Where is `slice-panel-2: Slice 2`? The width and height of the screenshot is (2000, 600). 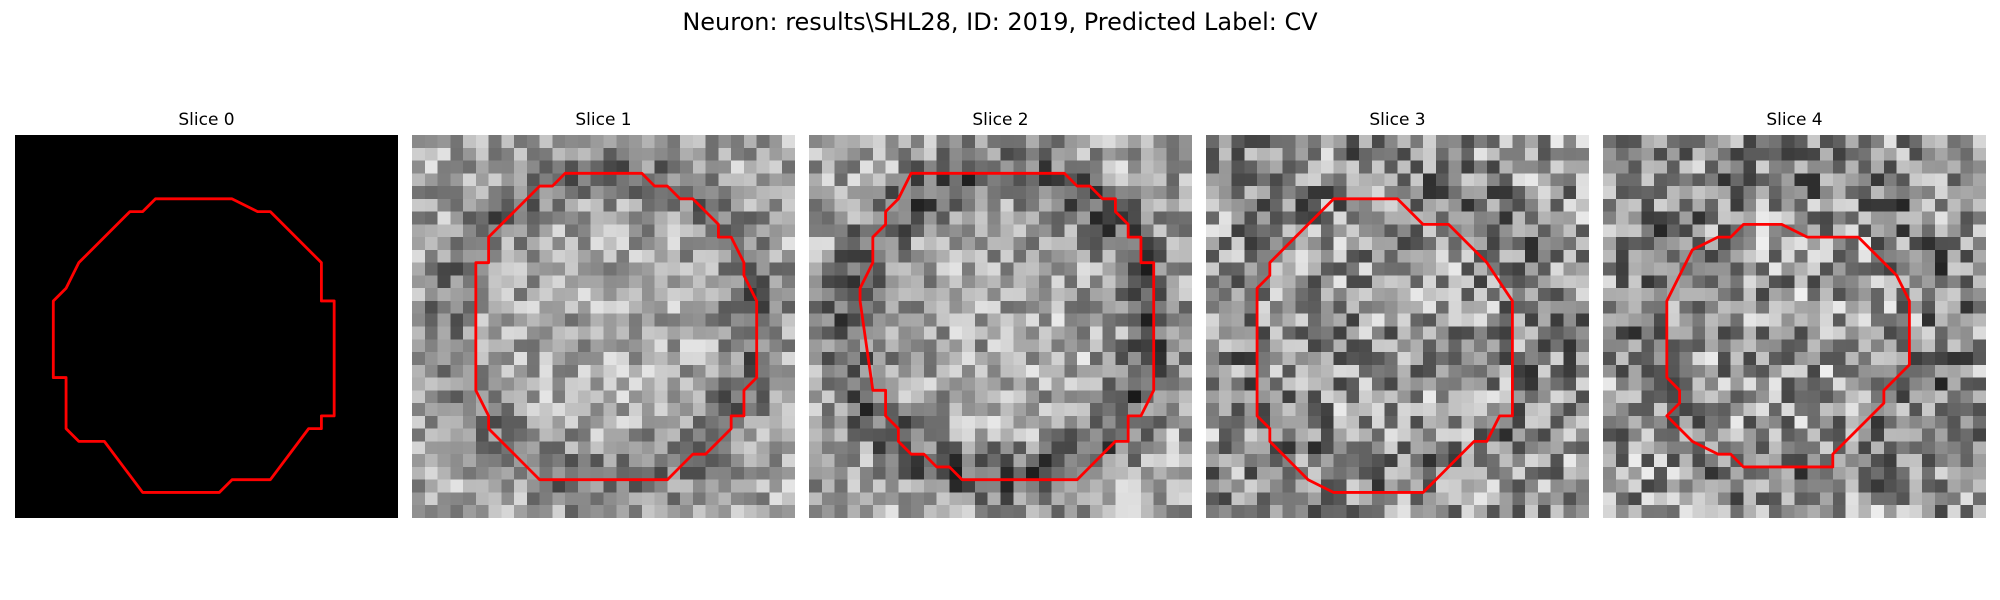 slice-panel-2: Slice 2 is located at coordinates (1000, 313).